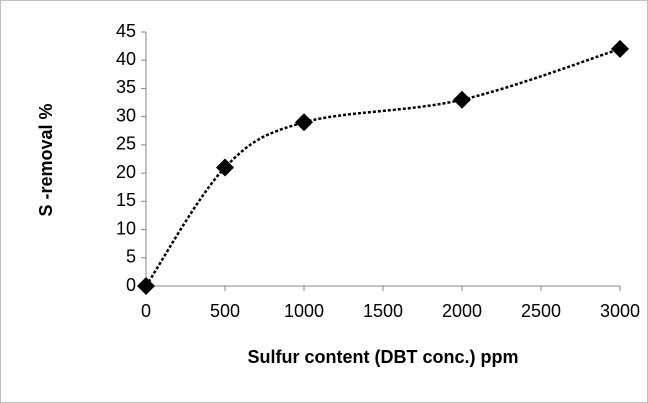 Image resolution: width=648 pixels, height=403 pixels. I want to click on x-tick-label: 2500, so click(541, 311).